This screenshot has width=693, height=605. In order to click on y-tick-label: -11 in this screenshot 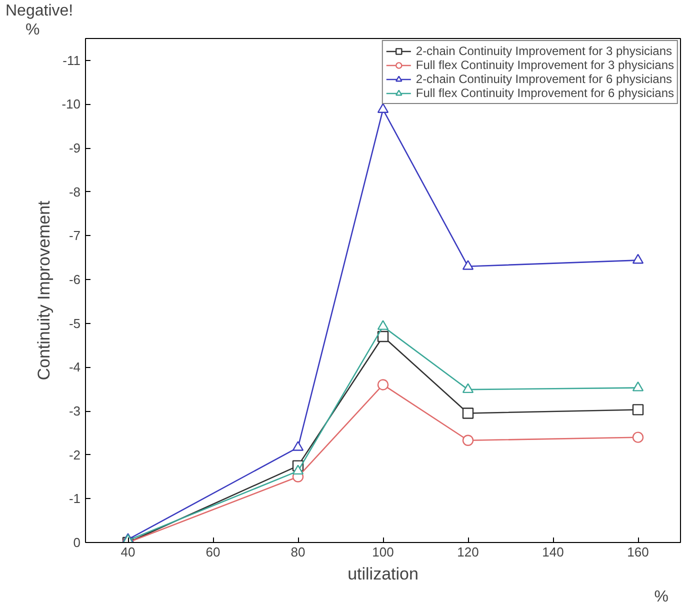, I will do `click(71, 60)`.